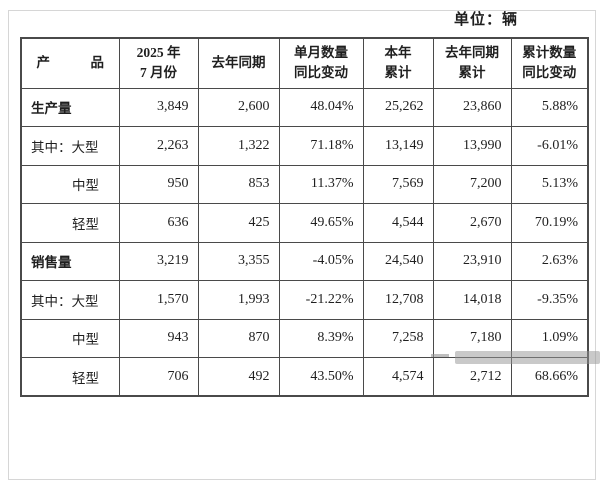 Image resolution: width=600 pixels, height=480 pixels. Describe the element at coordinates (398, 338) in the screenshot. I see `cell-value: 7,258` at that location.